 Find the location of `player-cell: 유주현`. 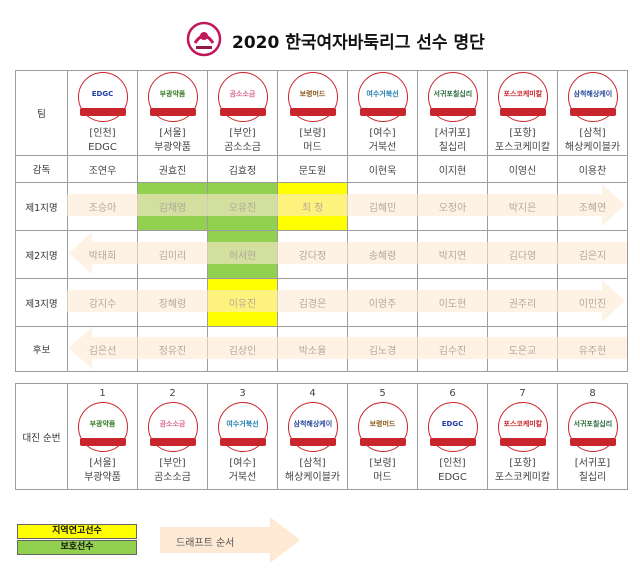

player-cell: 유주현 is located at coordinates (592, 349).